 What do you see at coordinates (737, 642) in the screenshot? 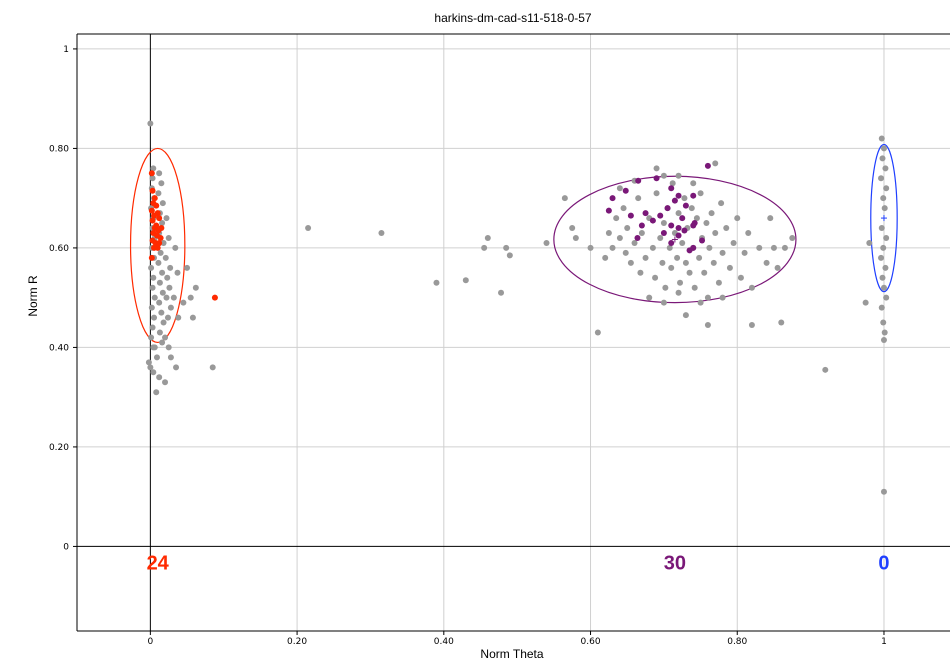
I see `x-tick-label: 0.80` at bounding box center [737, 642].